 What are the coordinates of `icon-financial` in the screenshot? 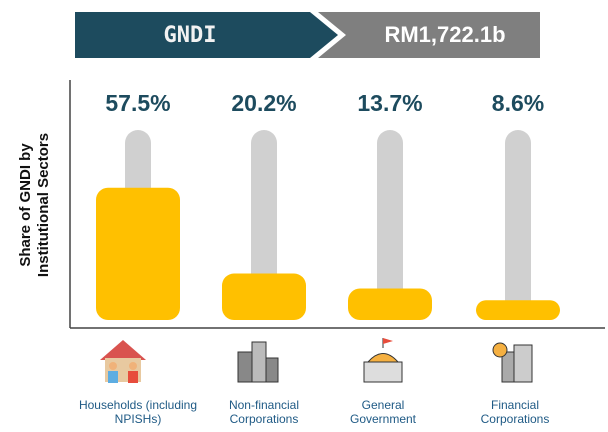 It's located at (512, 362).